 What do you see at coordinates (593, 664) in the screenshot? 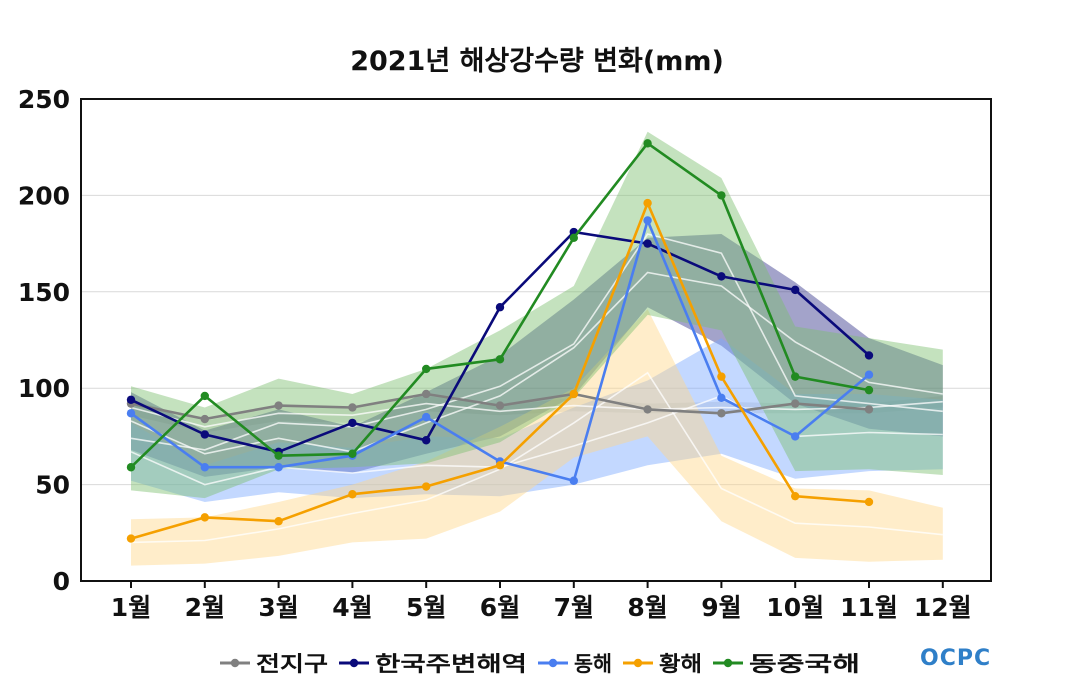
I see `legend-label: 동해` at bounding box center [593, 664].